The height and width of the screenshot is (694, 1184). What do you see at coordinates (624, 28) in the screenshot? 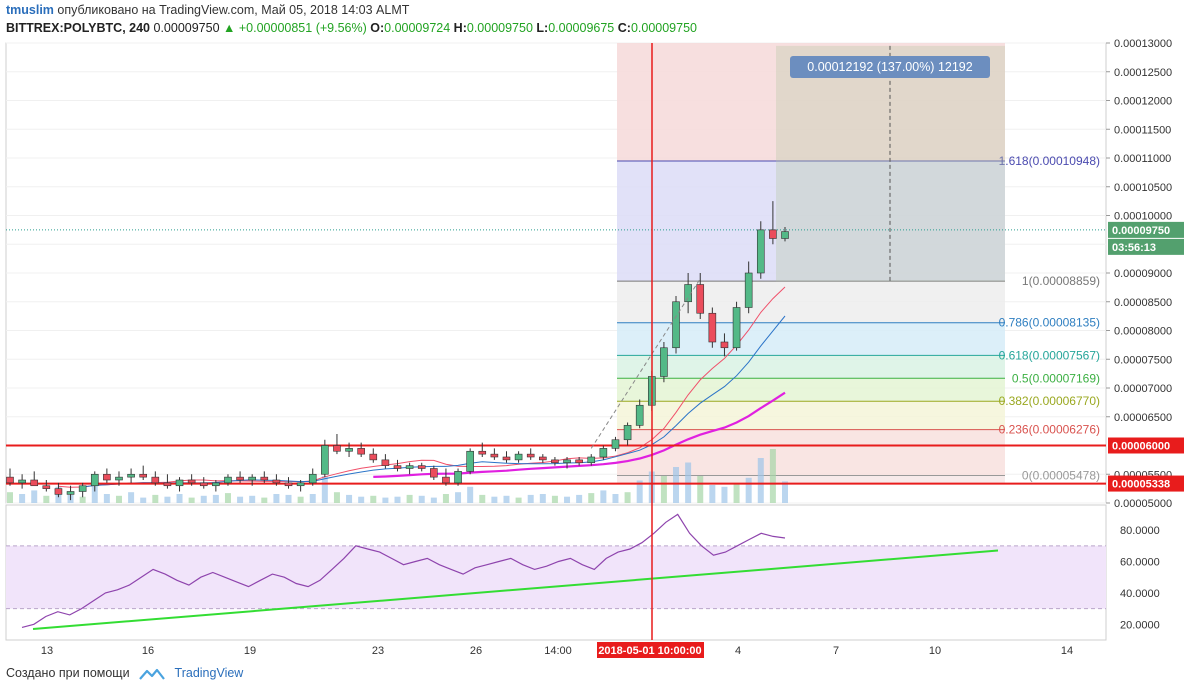
I see `close-label: C:` at bounding box center [624, 28].